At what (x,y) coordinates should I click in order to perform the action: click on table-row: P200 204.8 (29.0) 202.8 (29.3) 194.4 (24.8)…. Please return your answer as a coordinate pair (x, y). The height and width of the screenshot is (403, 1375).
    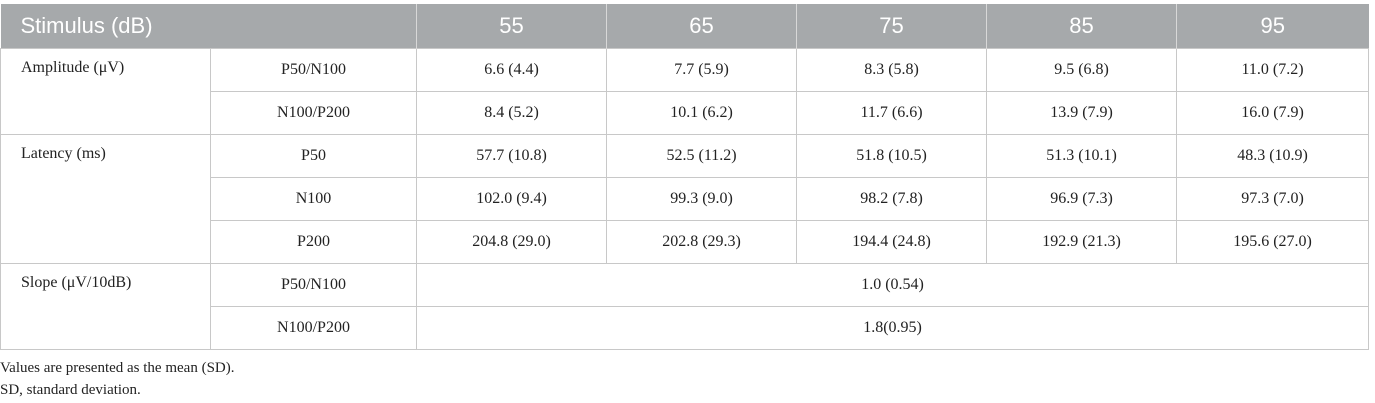
    Looking at the image, I should click on (685, 242).